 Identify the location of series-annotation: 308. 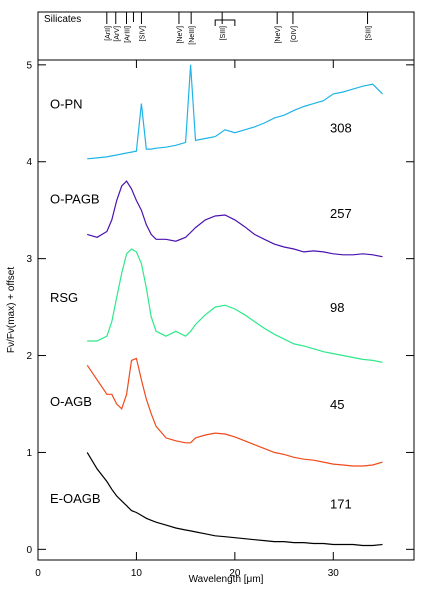
(341, 128).